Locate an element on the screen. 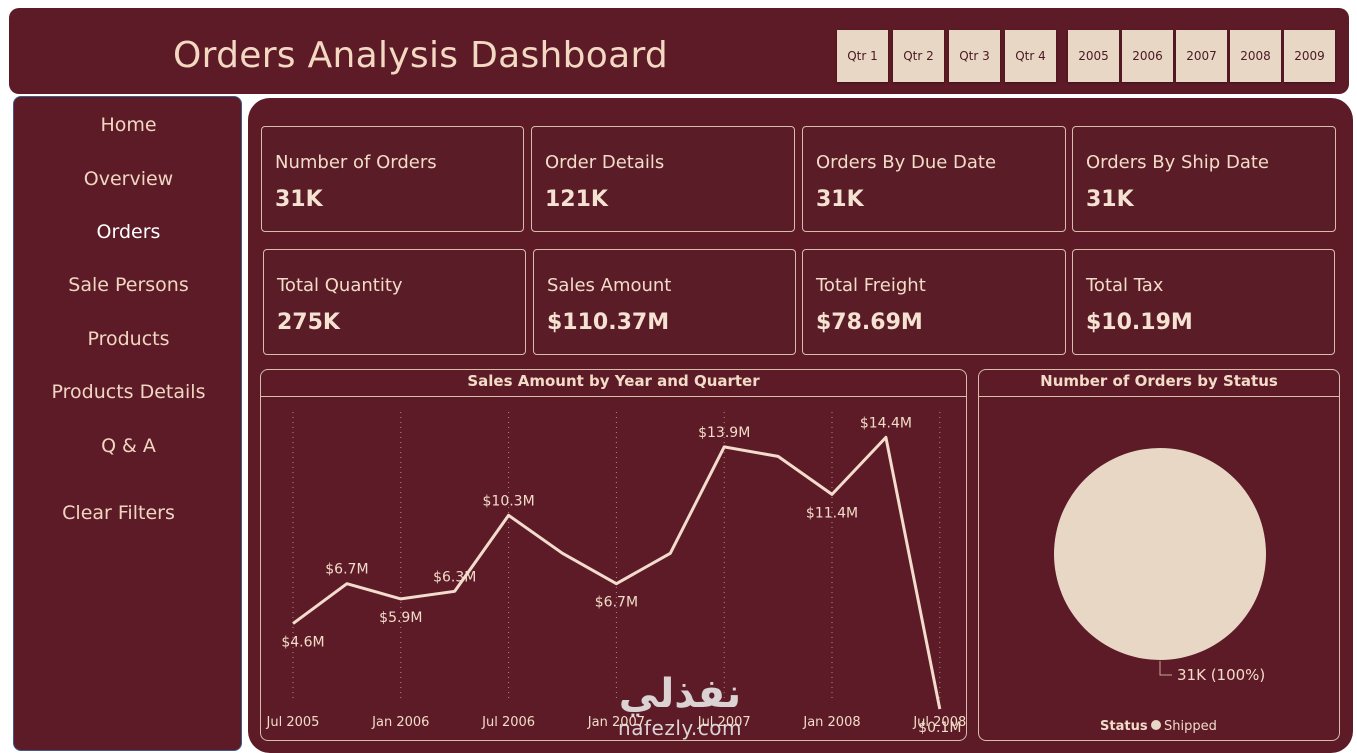  chart-title: Number of Orders by Status is located at coordinates (1159, 383).